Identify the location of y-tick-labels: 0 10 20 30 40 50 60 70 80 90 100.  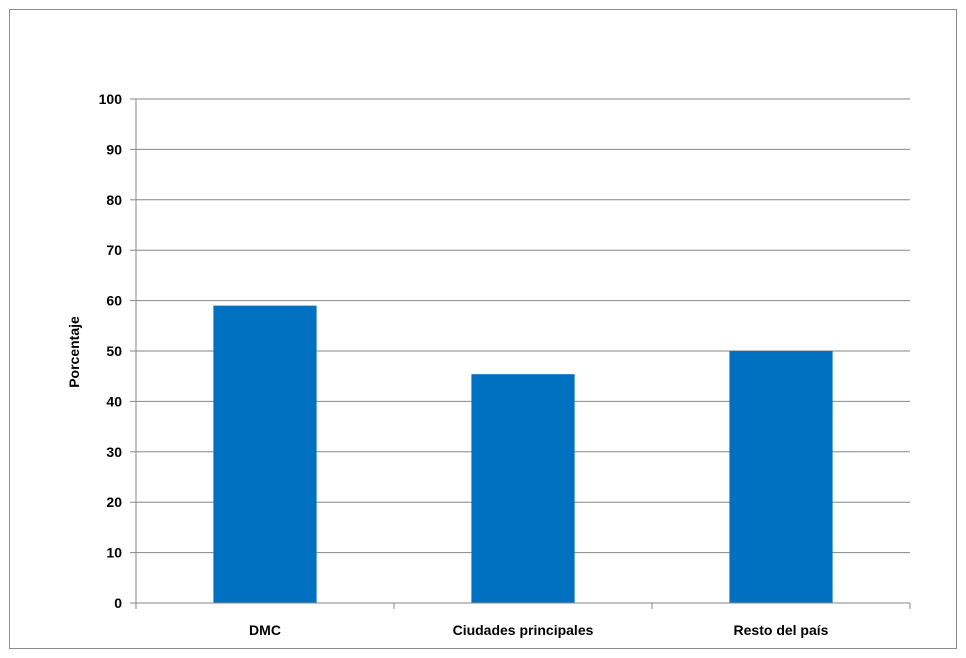
(111, 351).